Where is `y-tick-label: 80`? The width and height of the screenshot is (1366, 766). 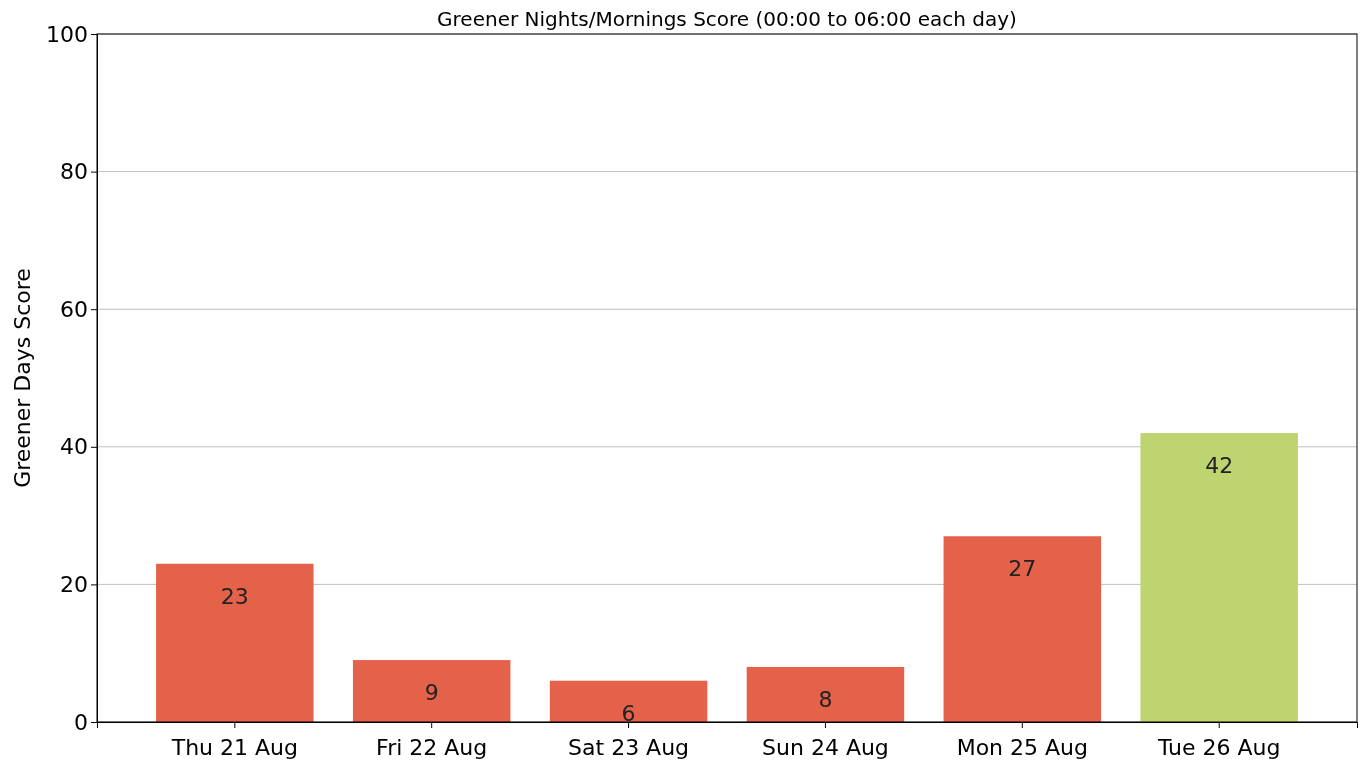 y-tick-label: 80 is located at coordinates (74, 172).